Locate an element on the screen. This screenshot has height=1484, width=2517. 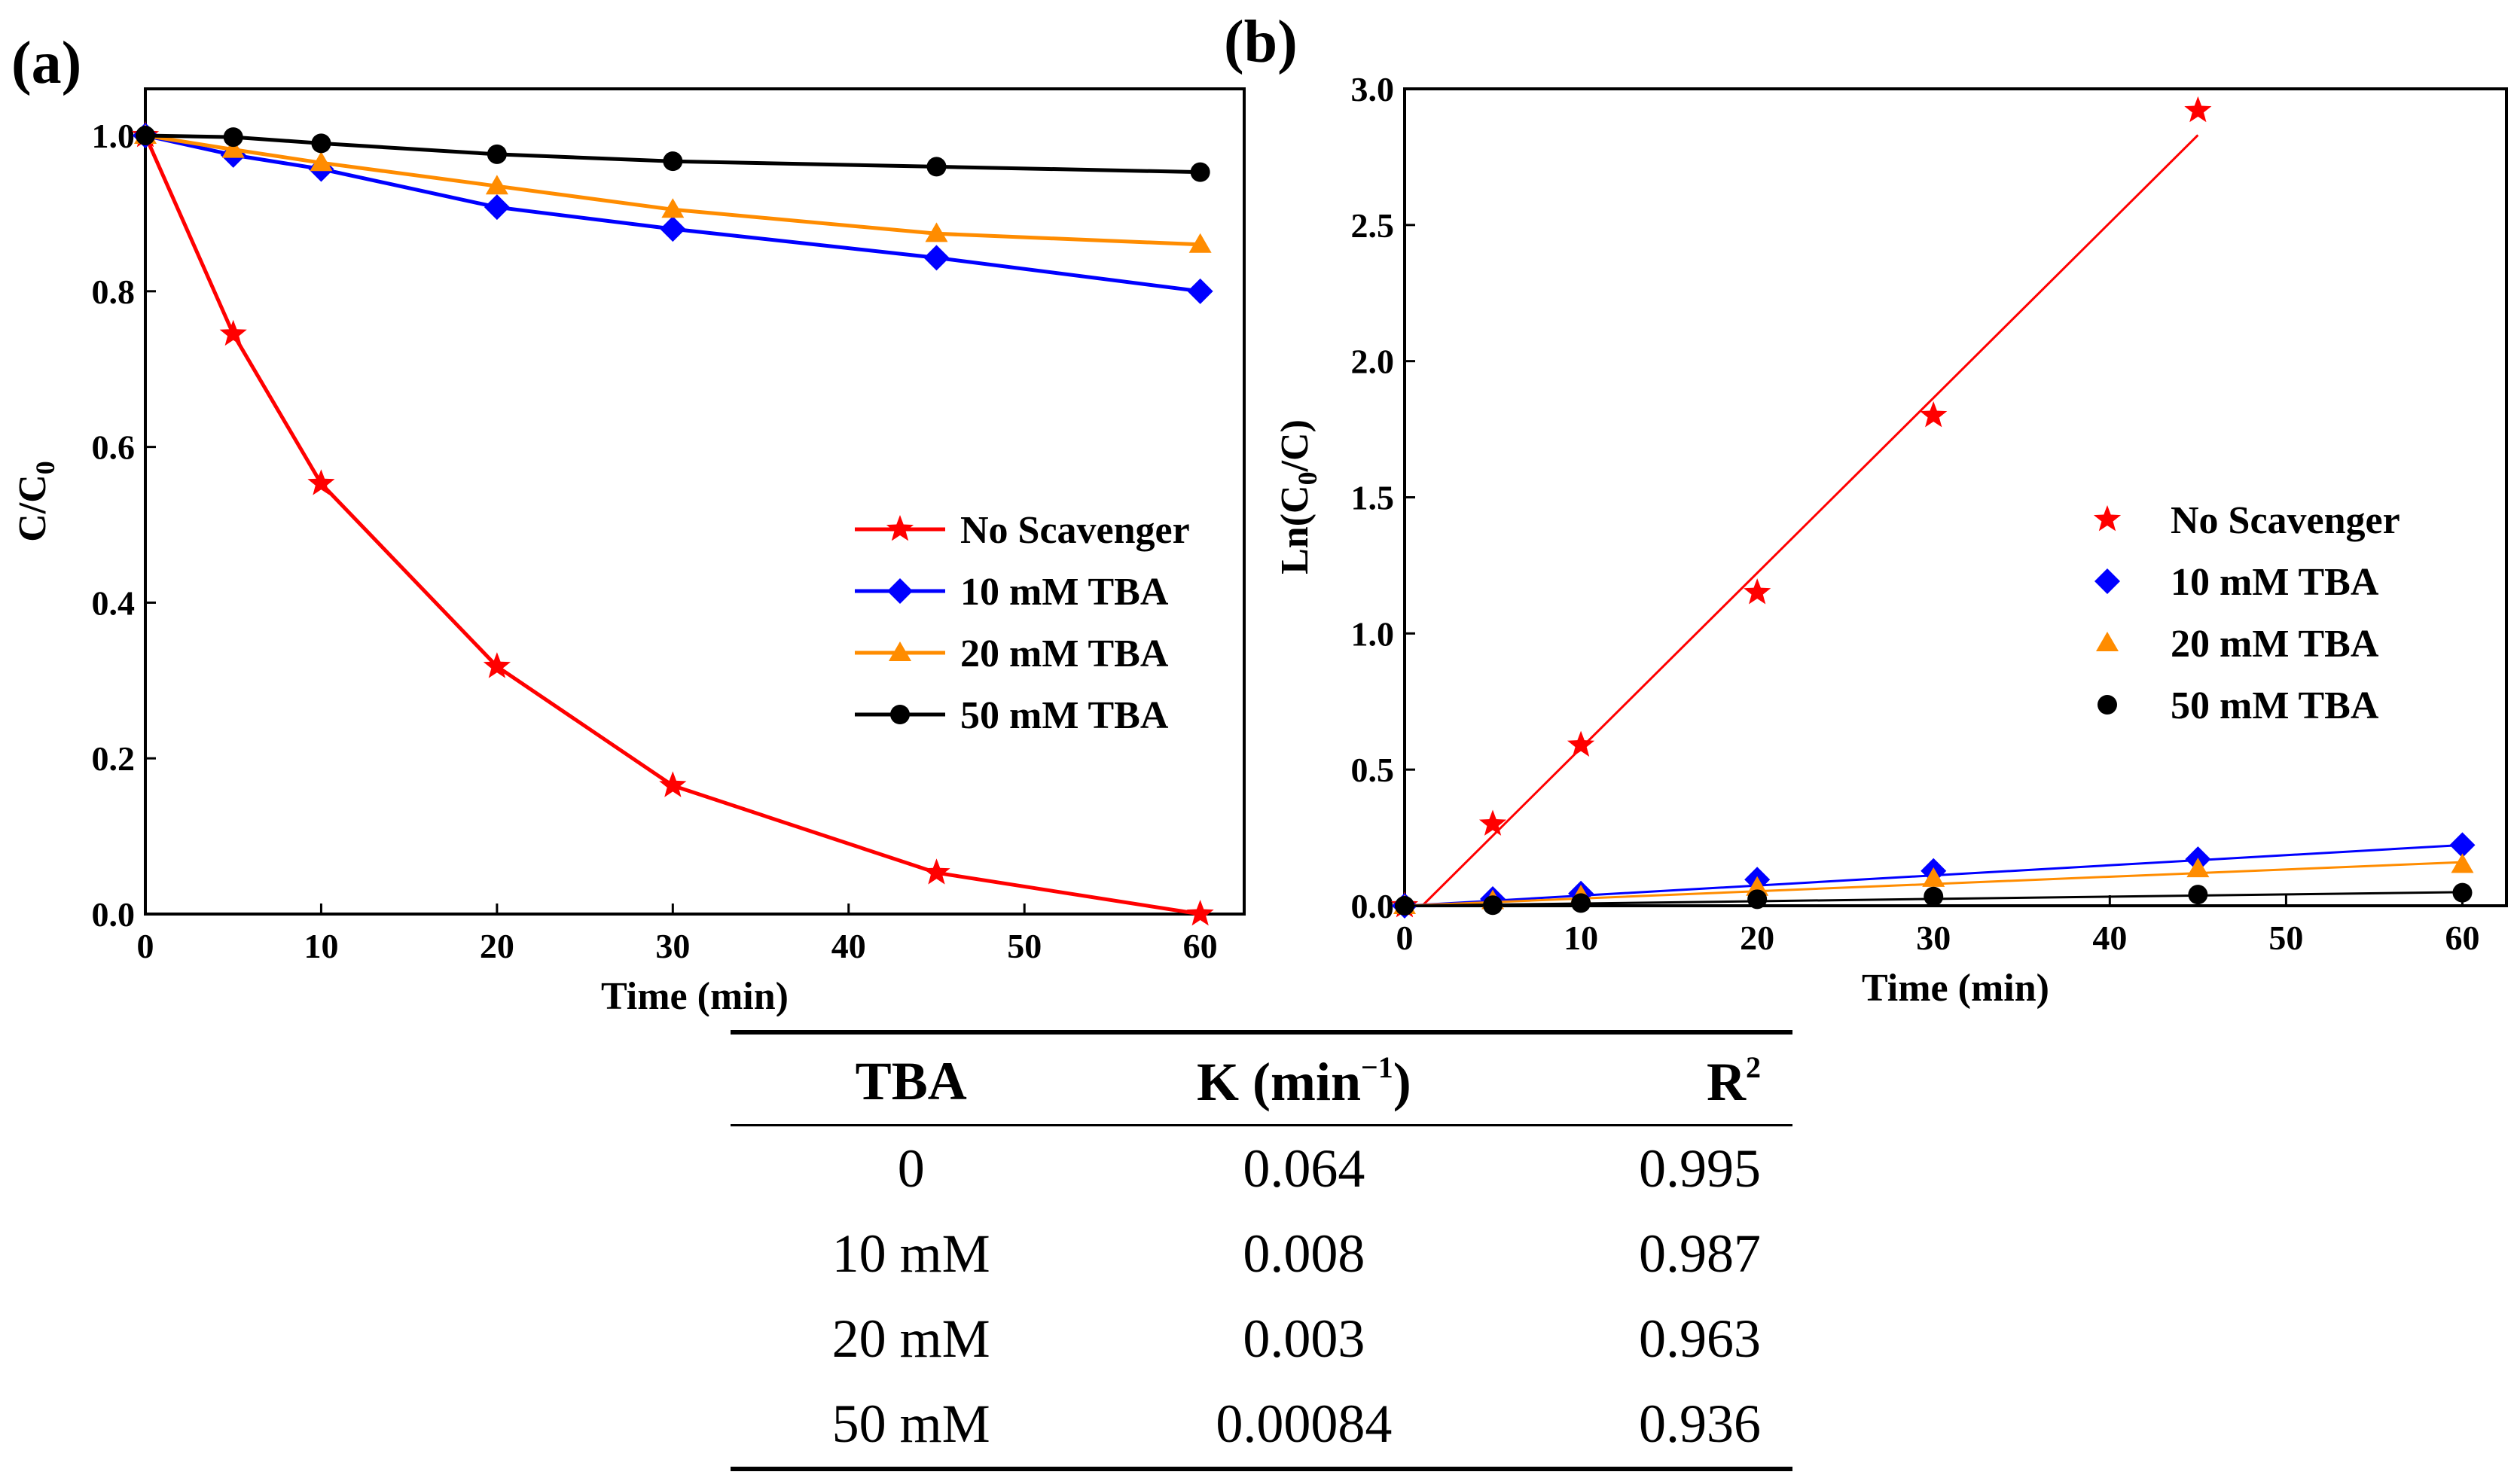
y-tick-label: 0.4 is located at coordinates (114, 603).